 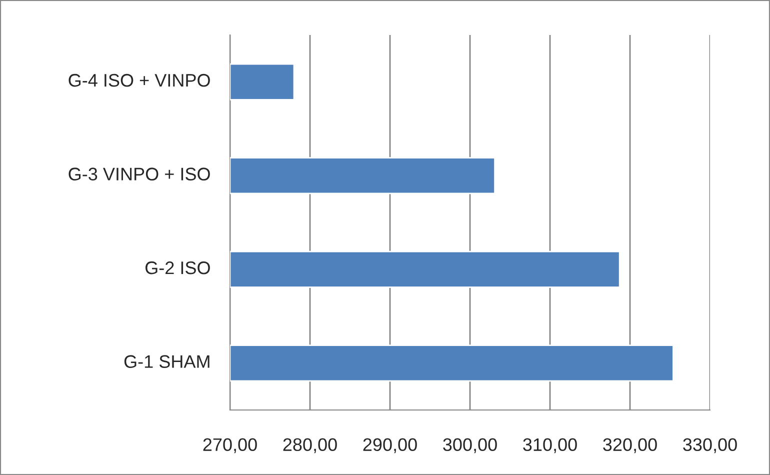 I want to click on x-tick-label: 300,00, so click(x=470, y=446).